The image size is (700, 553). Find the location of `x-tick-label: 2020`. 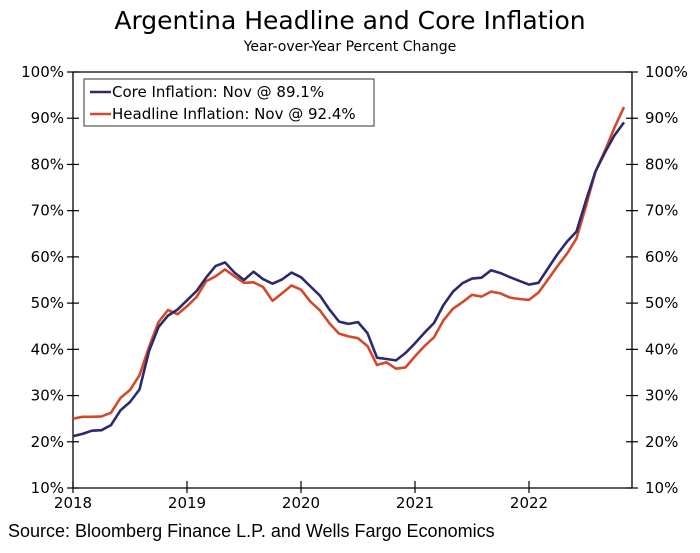

x-tick-label: 2020 is located at coordinates (301, 503).